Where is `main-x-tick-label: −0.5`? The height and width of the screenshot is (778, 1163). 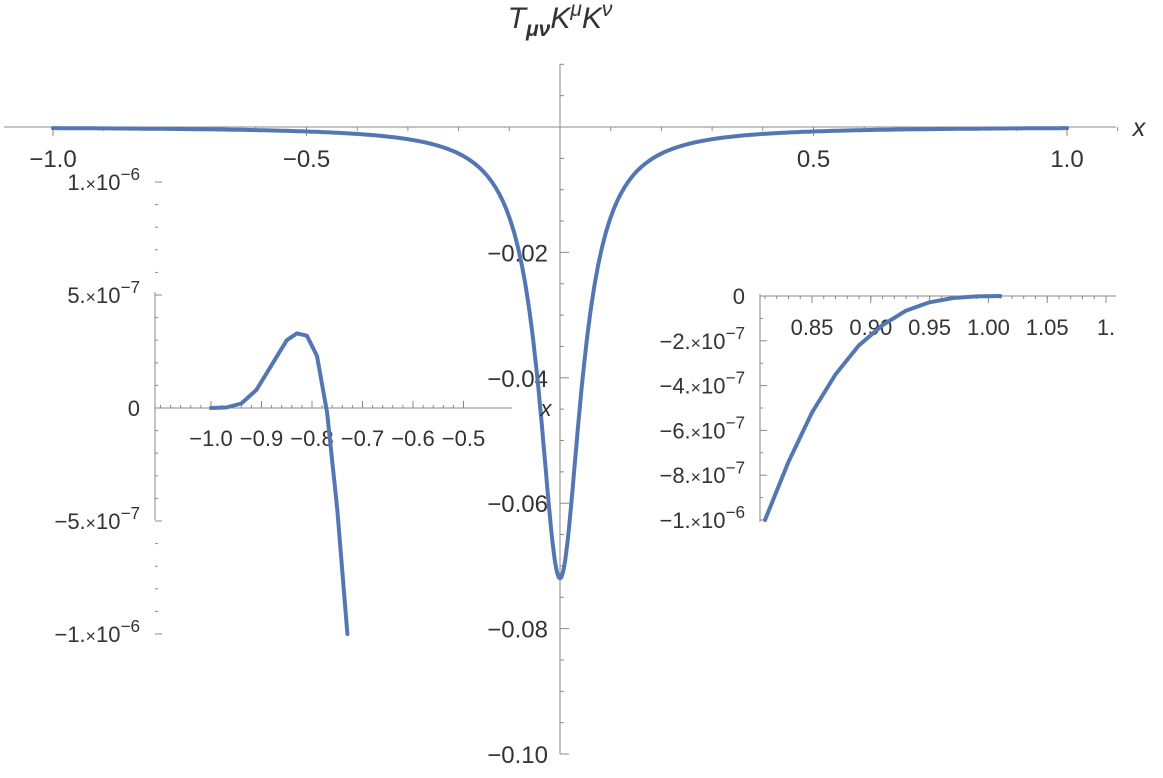
main-x-tick-label: −0.5 is located at coordinates (306, 159).